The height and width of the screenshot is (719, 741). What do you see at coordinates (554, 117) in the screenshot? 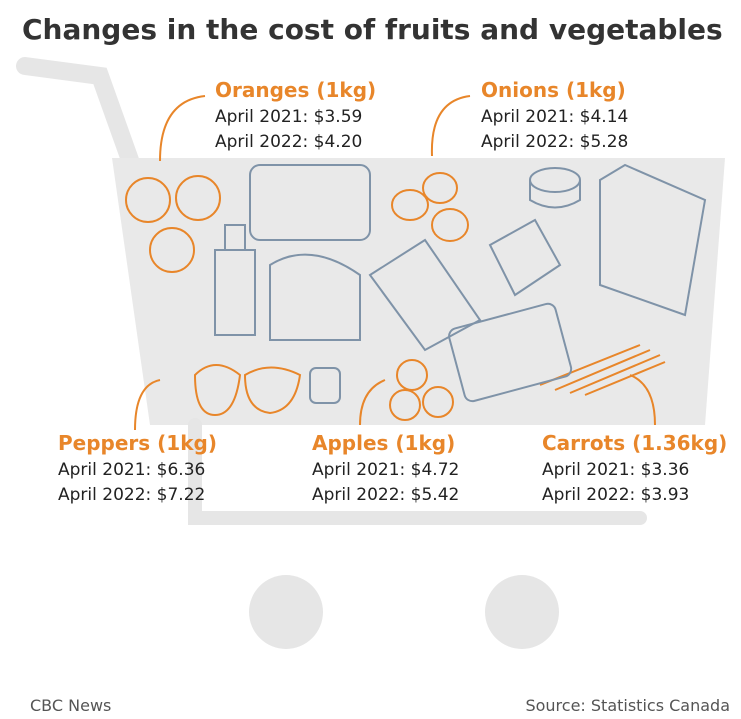
I see `price-line: April 2021: $4.14` at bounding box center [554, 117].